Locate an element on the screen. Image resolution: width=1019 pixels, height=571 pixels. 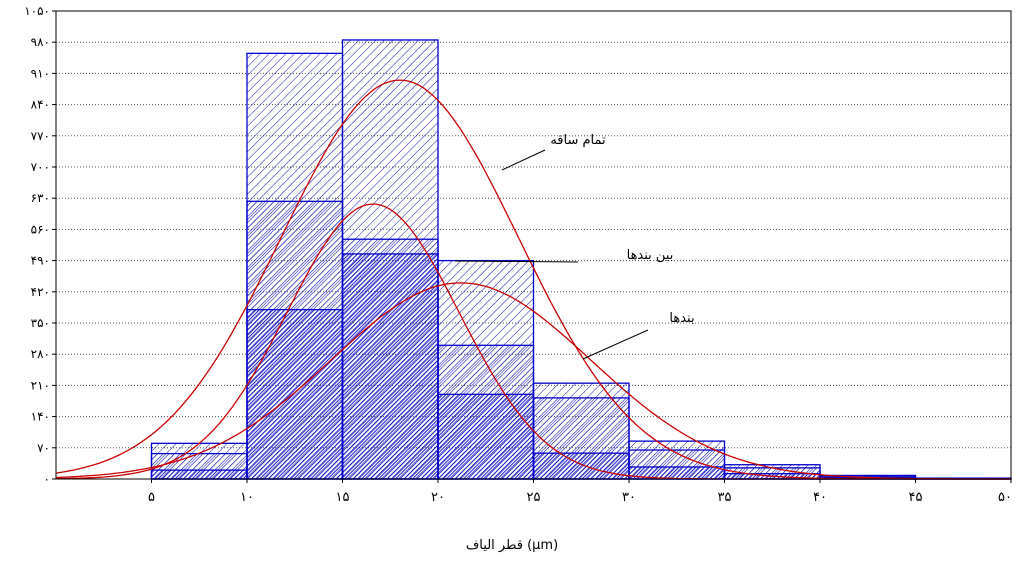
x-tick-label: ۱۵ is located at coordinates (343, 497).